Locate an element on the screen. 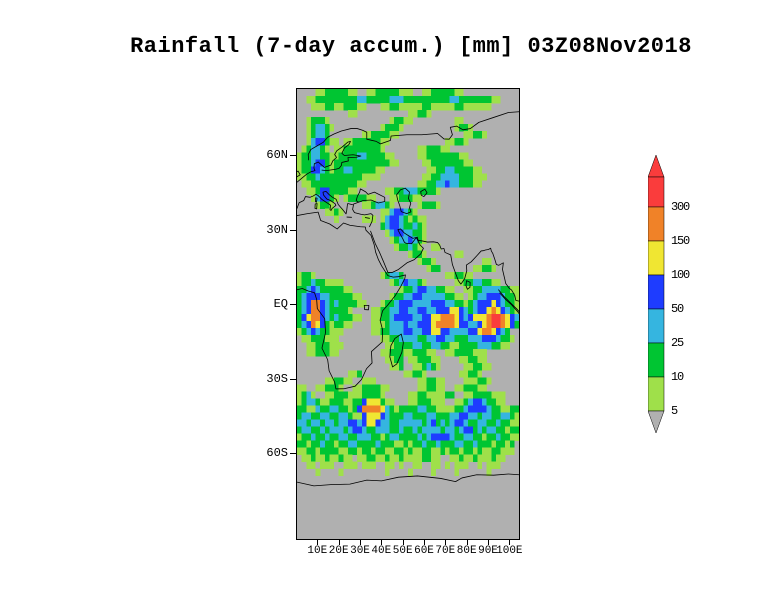  colorbar-label-0: 300 is located at coordinates (680, 207).